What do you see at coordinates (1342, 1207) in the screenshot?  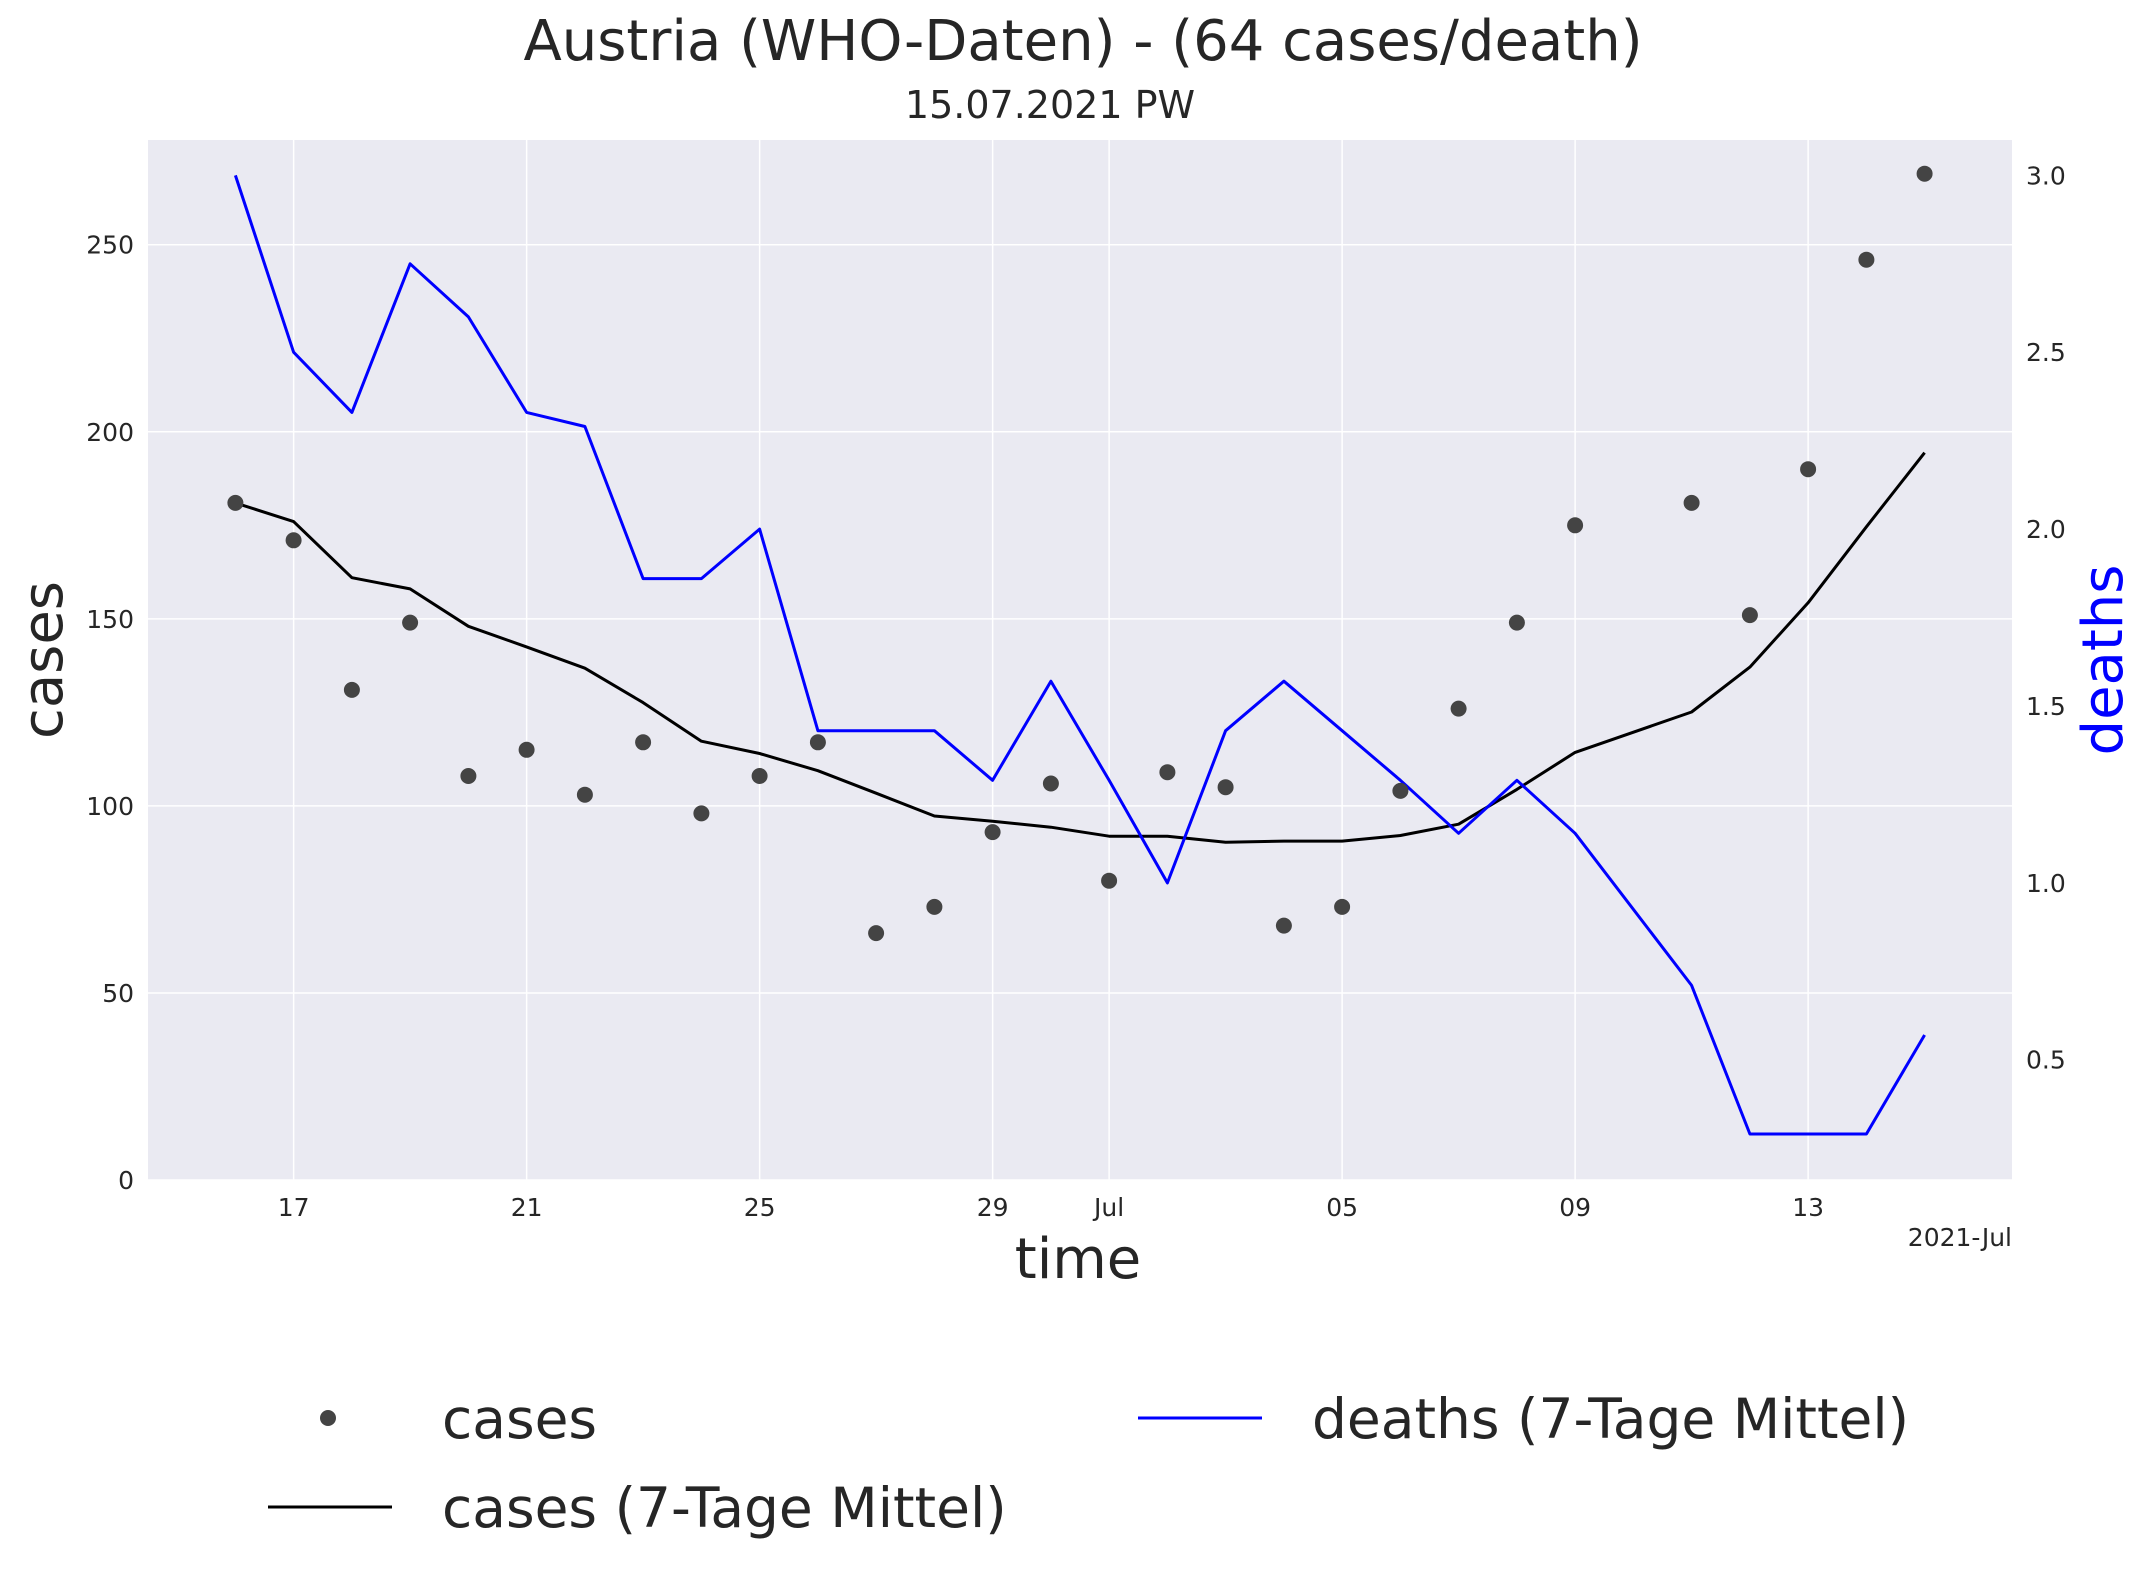 I see `x-tick-label: 05` at bounding box center [1342, 1207].